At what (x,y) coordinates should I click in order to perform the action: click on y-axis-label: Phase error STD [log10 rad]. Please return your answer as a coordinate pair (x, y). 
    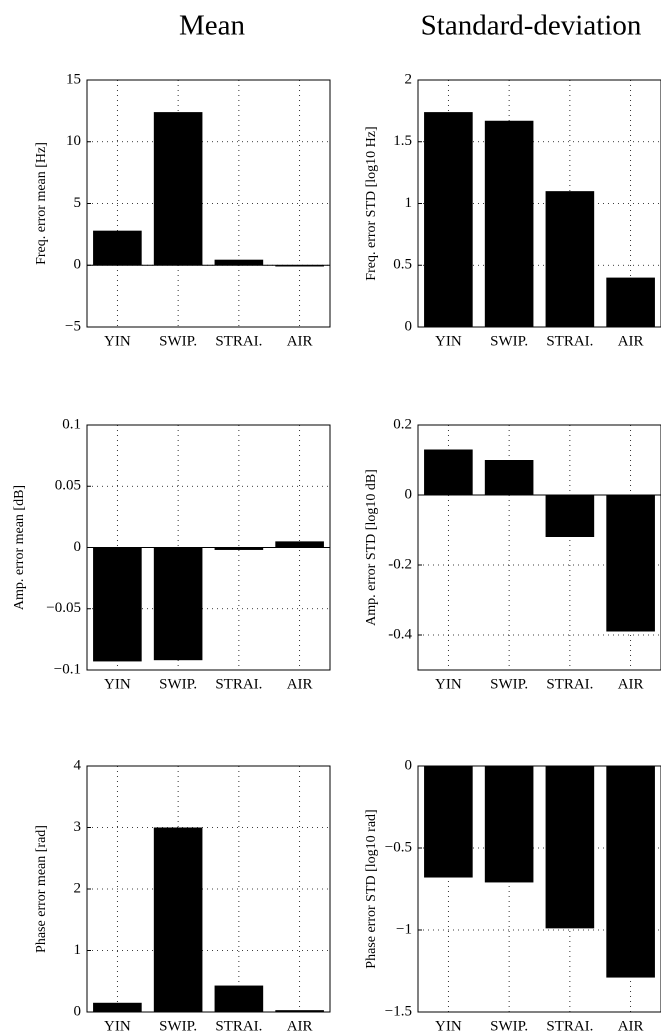
    Looking at the image, I should click on (371, 888).